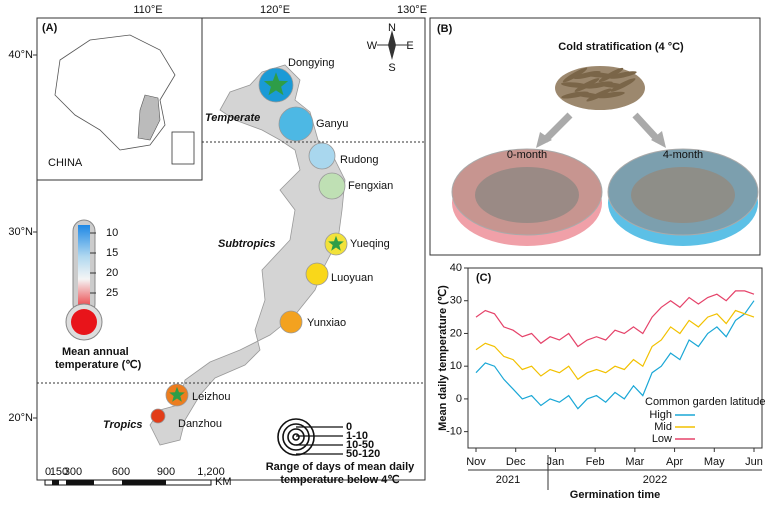 The height and width of the screenshot is (513, 767). I want to click on y-tick-label: -10, so click(454, 432).